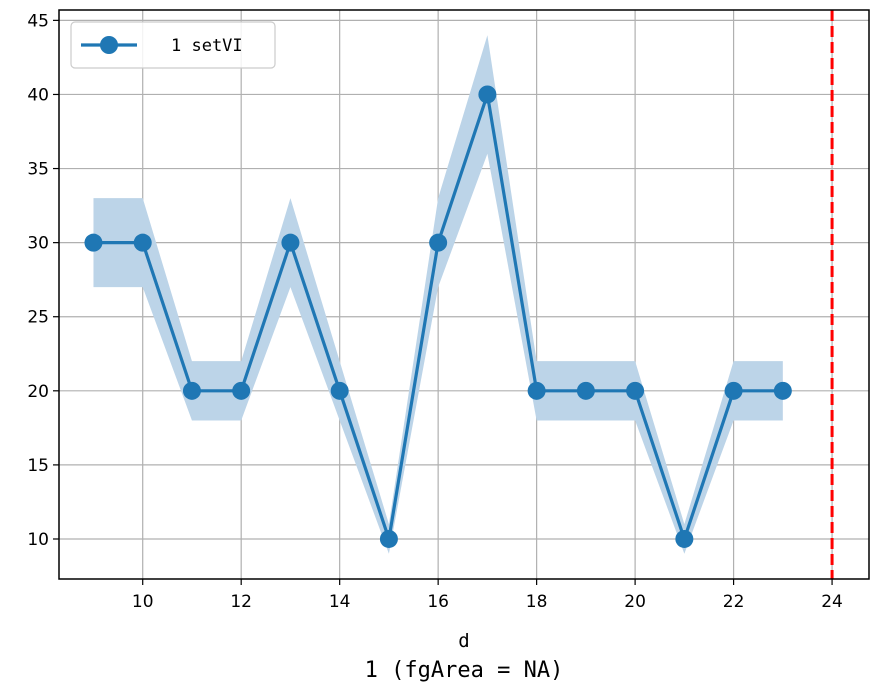  Describe the element at coordinates (463, 641) in the screenshot. I see `x-axis-label: d` at that location.